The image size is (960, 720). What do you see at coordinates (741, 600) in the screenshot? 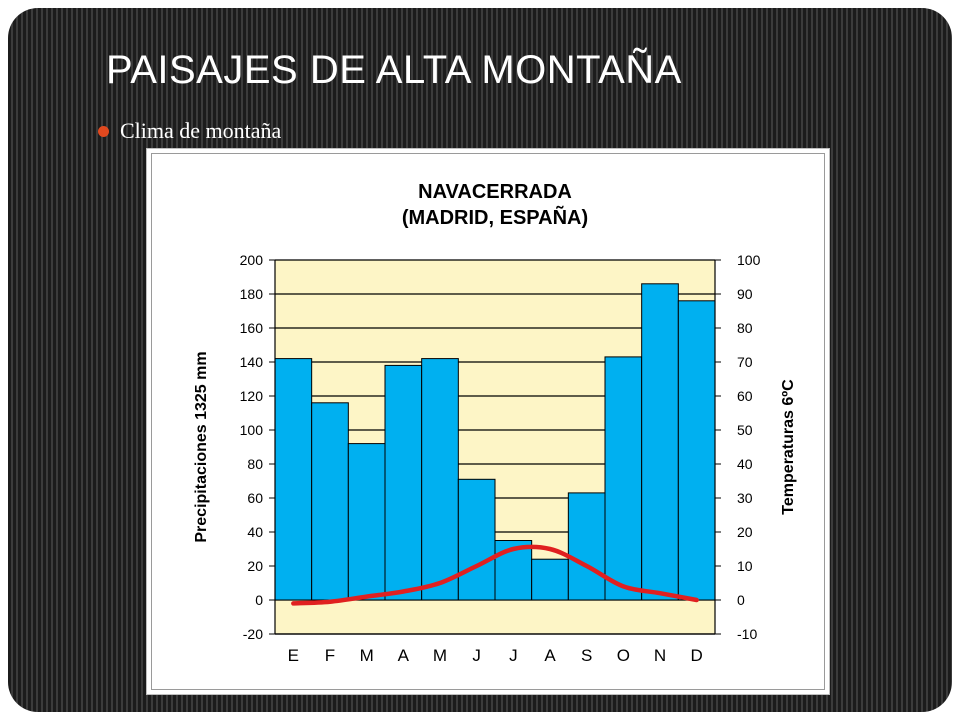
I see `right-tick-label: 0` at bounding box center [741, 600].